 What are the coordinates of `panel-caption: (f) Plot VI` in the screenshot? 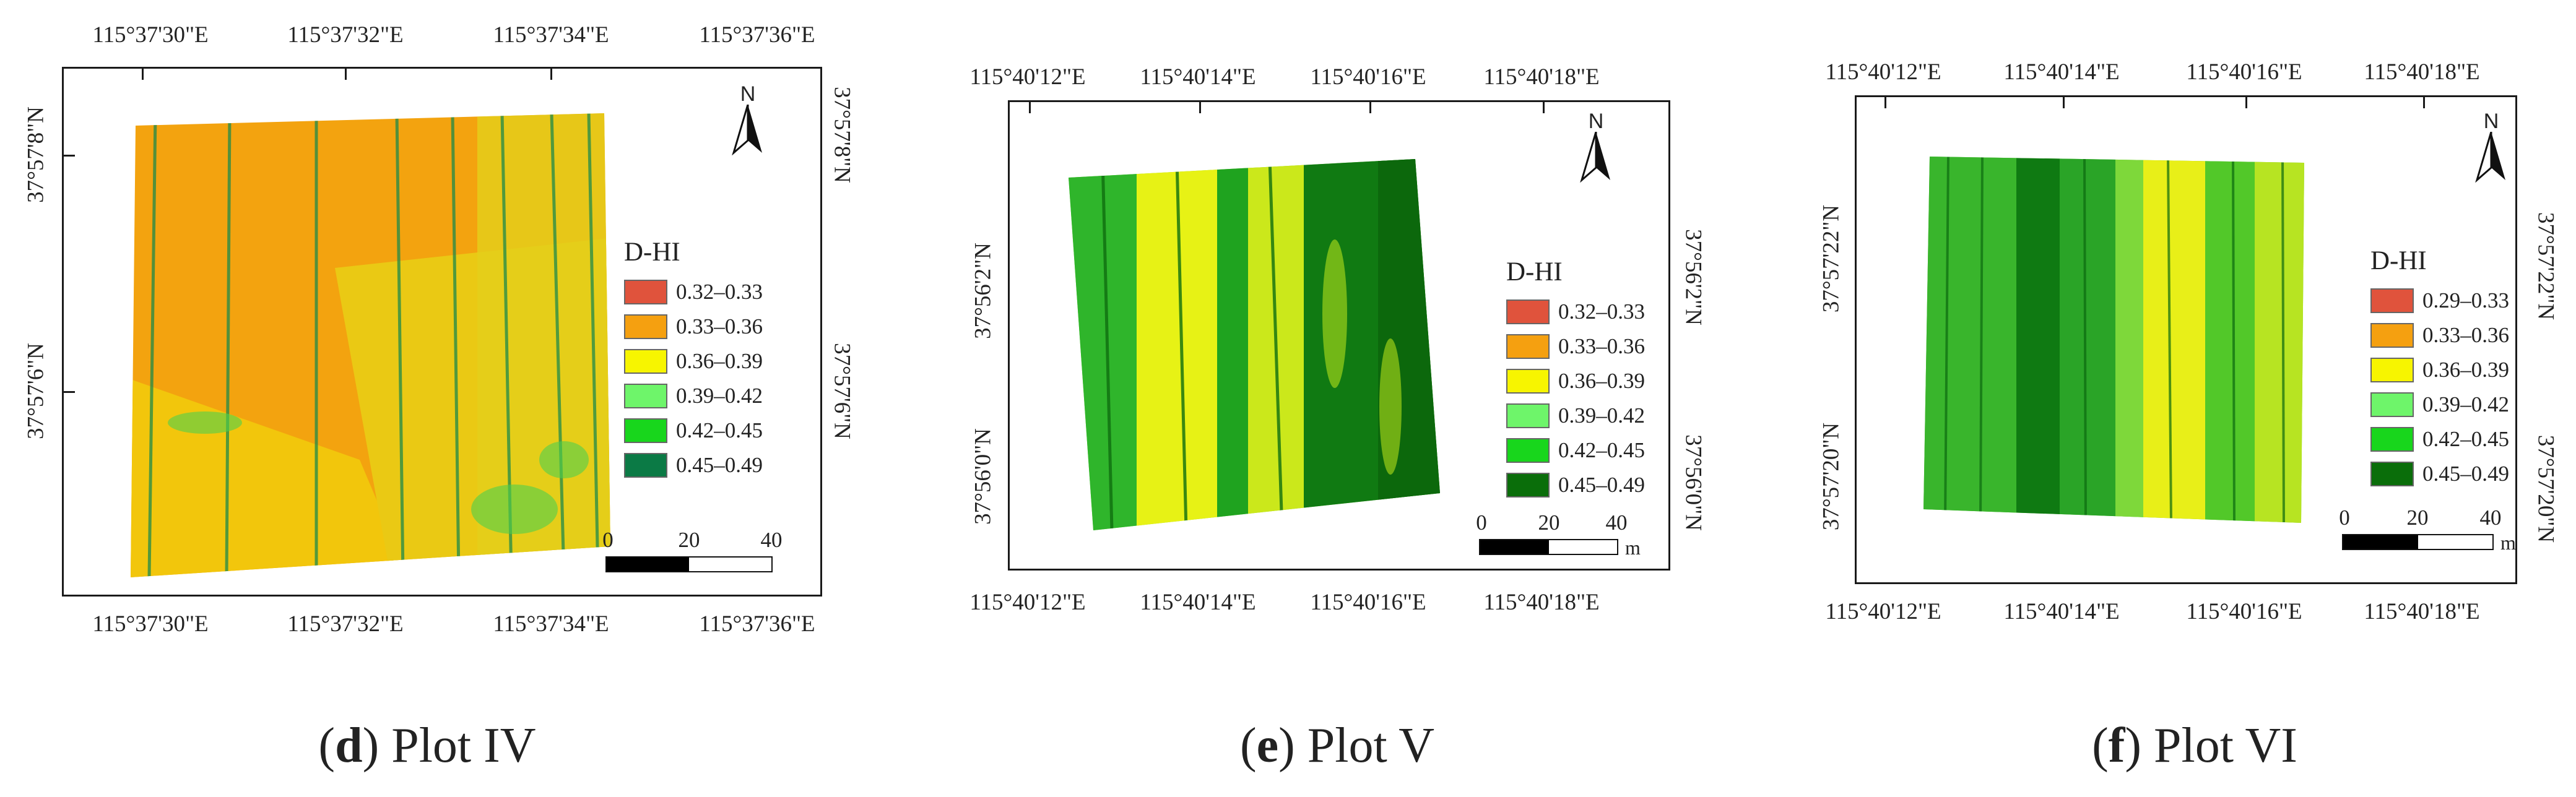 It's located at (2194, 745).